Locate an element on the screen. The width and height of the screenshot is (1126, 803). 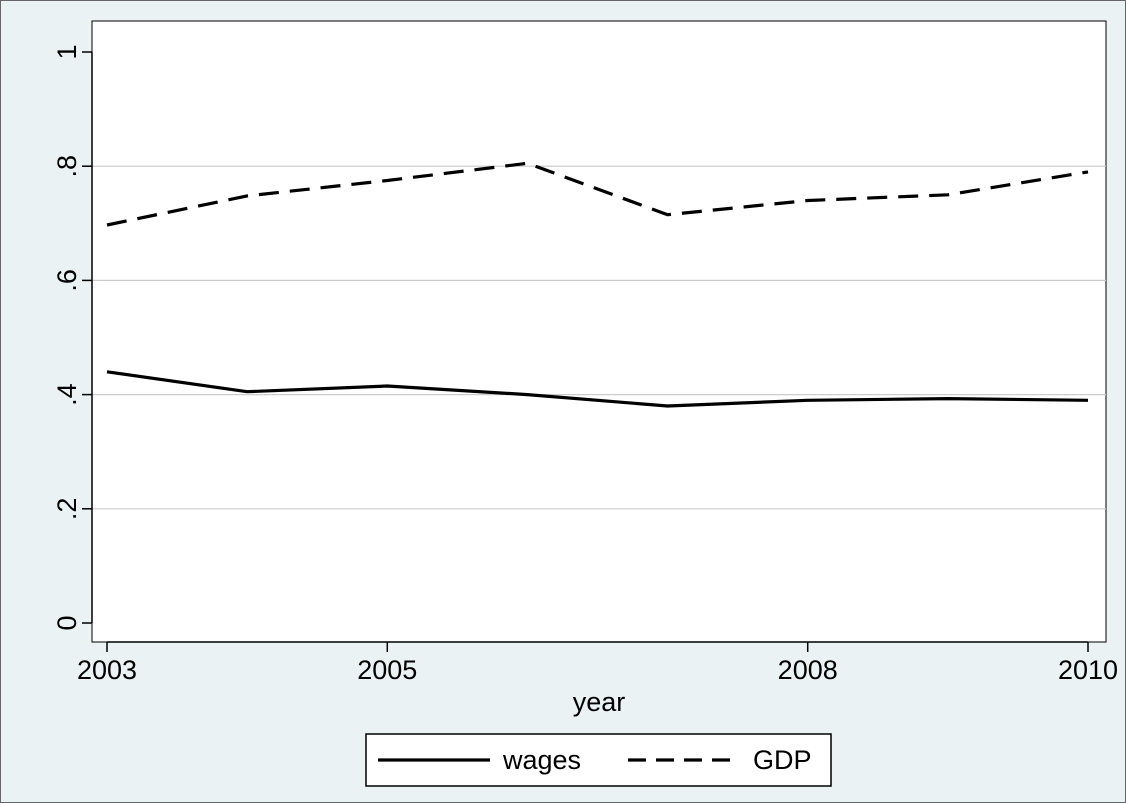
y-tick-label-2: .4 is located at coordinates (67, 394).